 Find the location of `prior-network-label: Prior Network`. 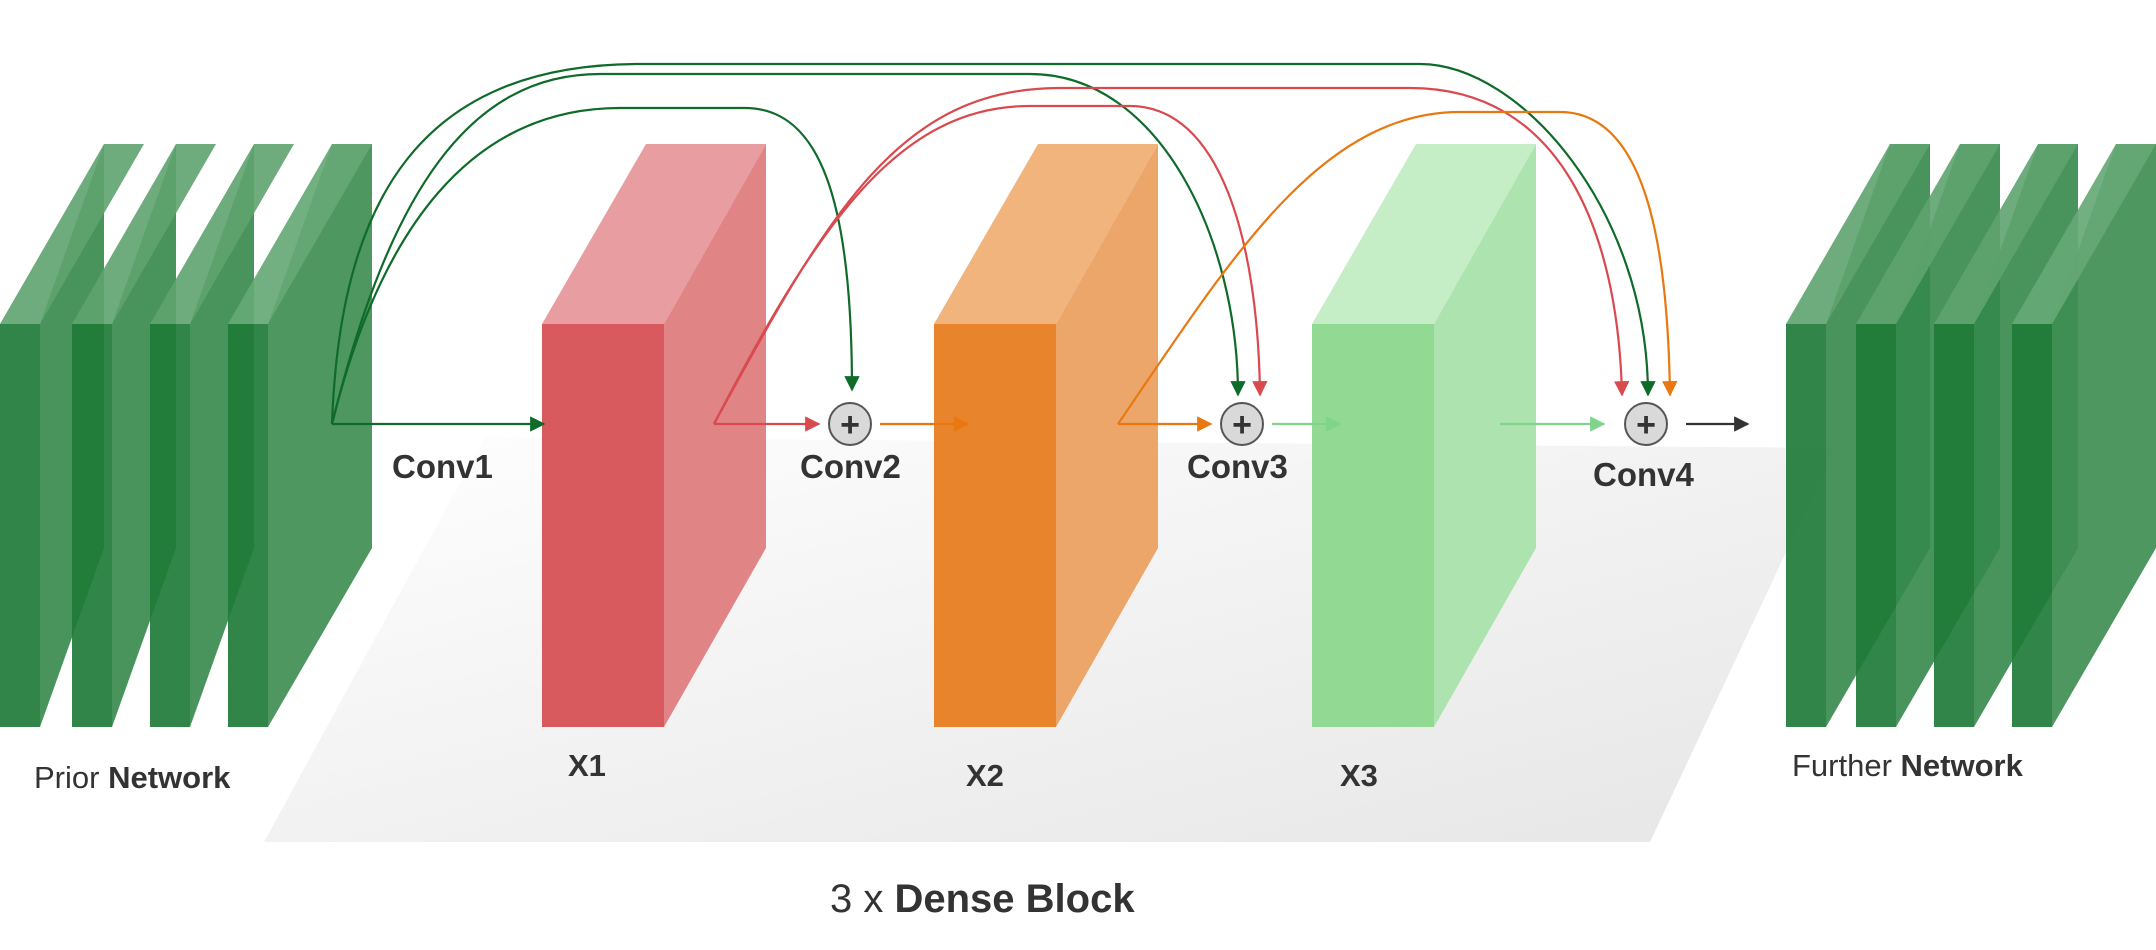

prior-network-label: Prior Network is located at coordinates (132, 777).